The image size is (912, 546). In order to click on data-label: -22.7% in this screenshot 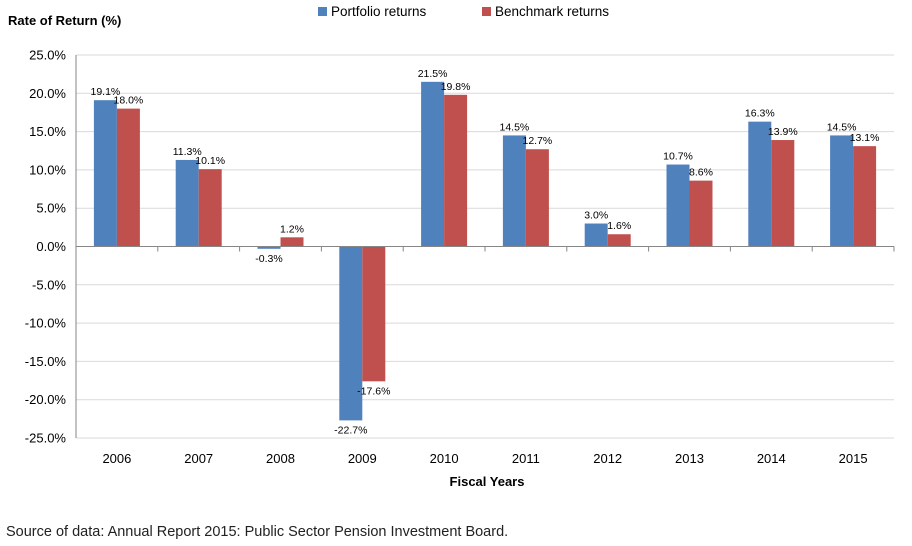, I will do `click(350, 430)`.